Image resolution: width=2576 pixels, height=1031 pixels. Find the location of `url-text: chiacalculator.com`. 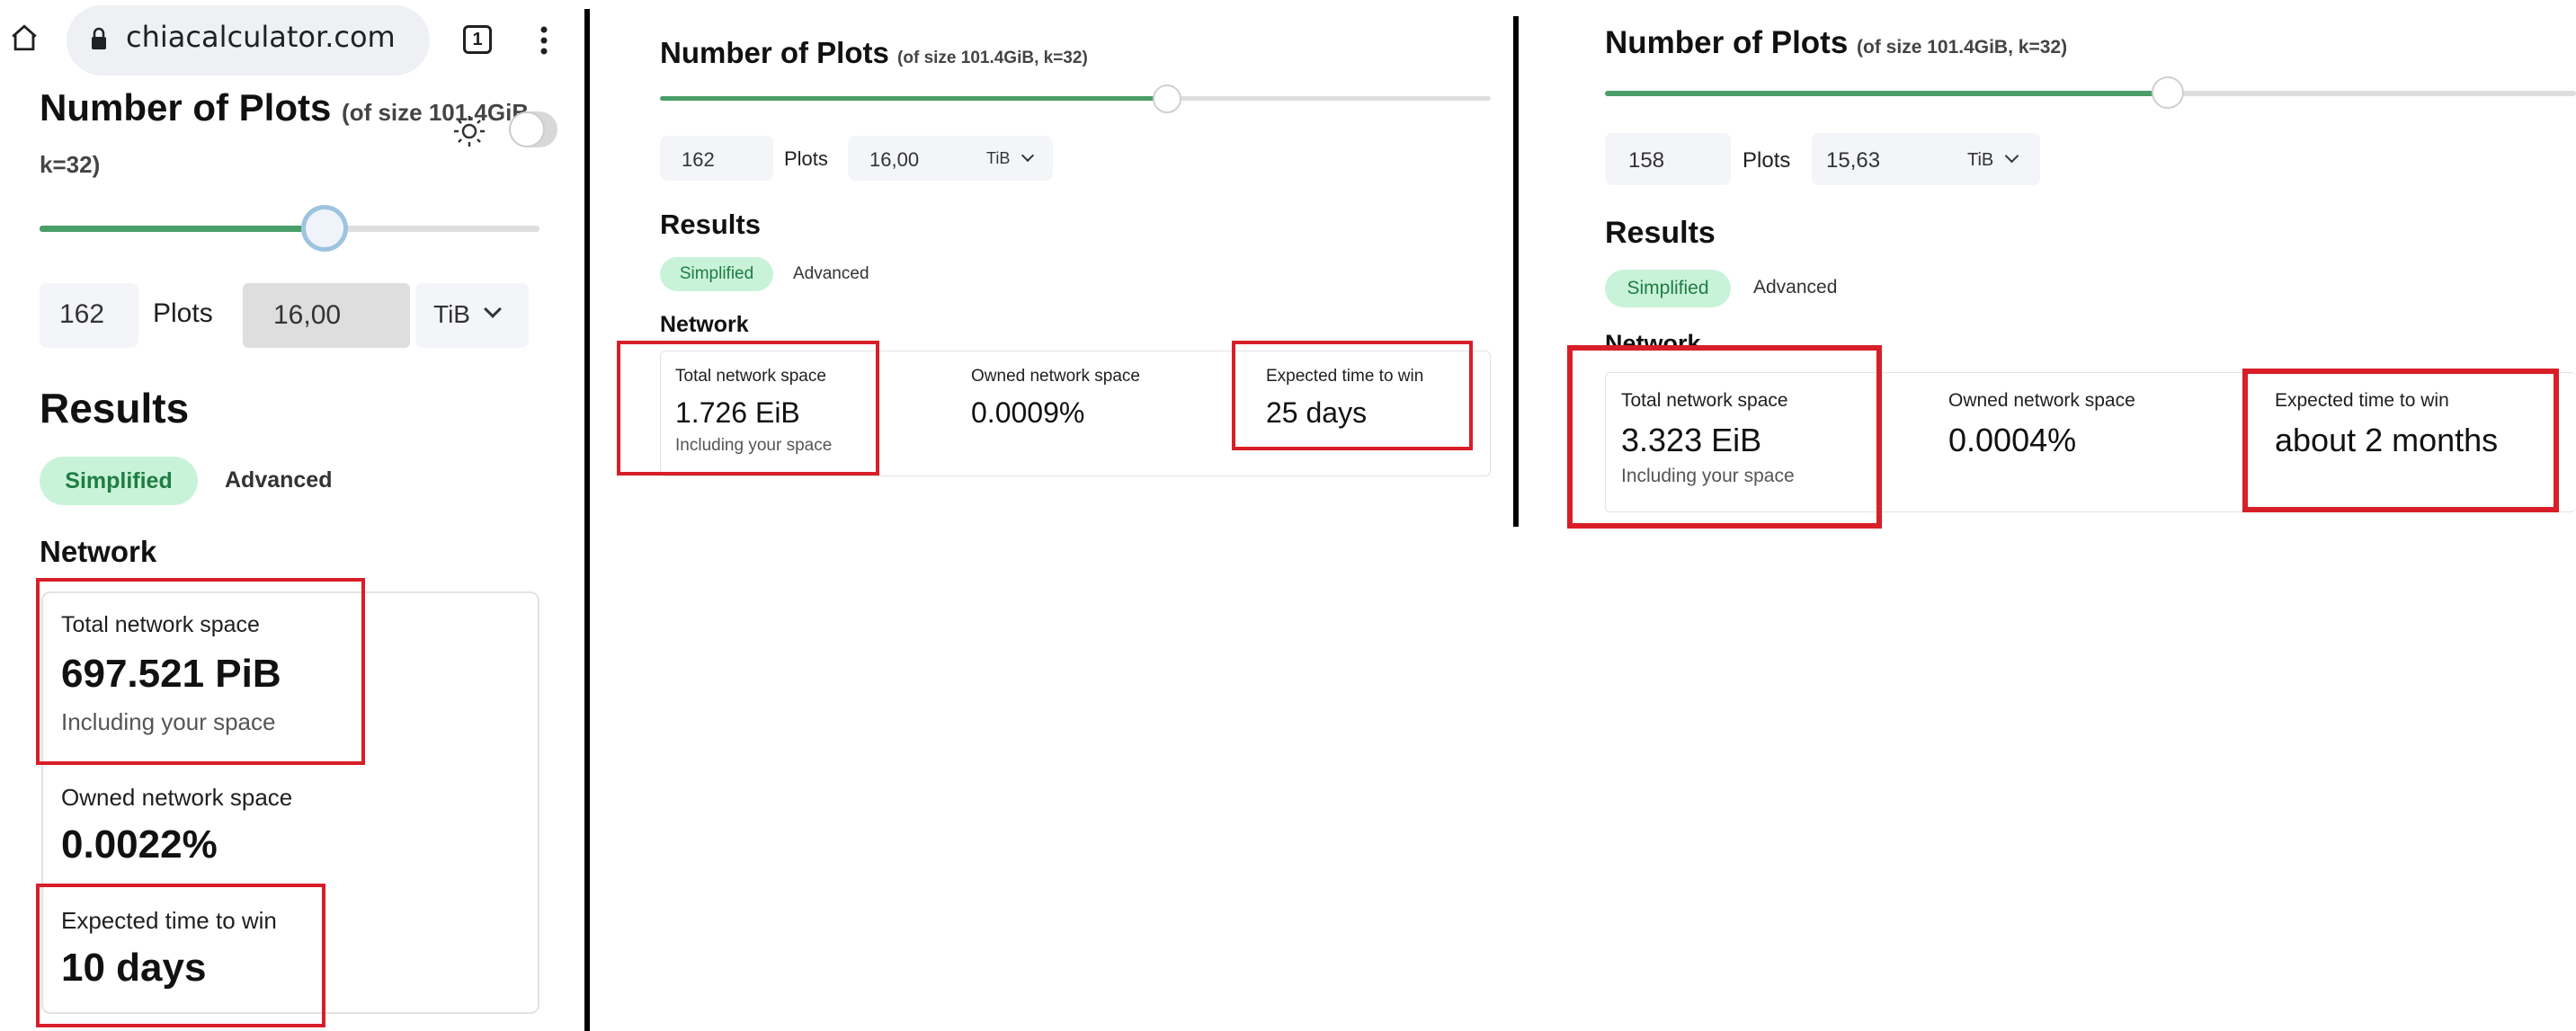

url-text: chiacalculator.com is located at coordinates (261, 37).